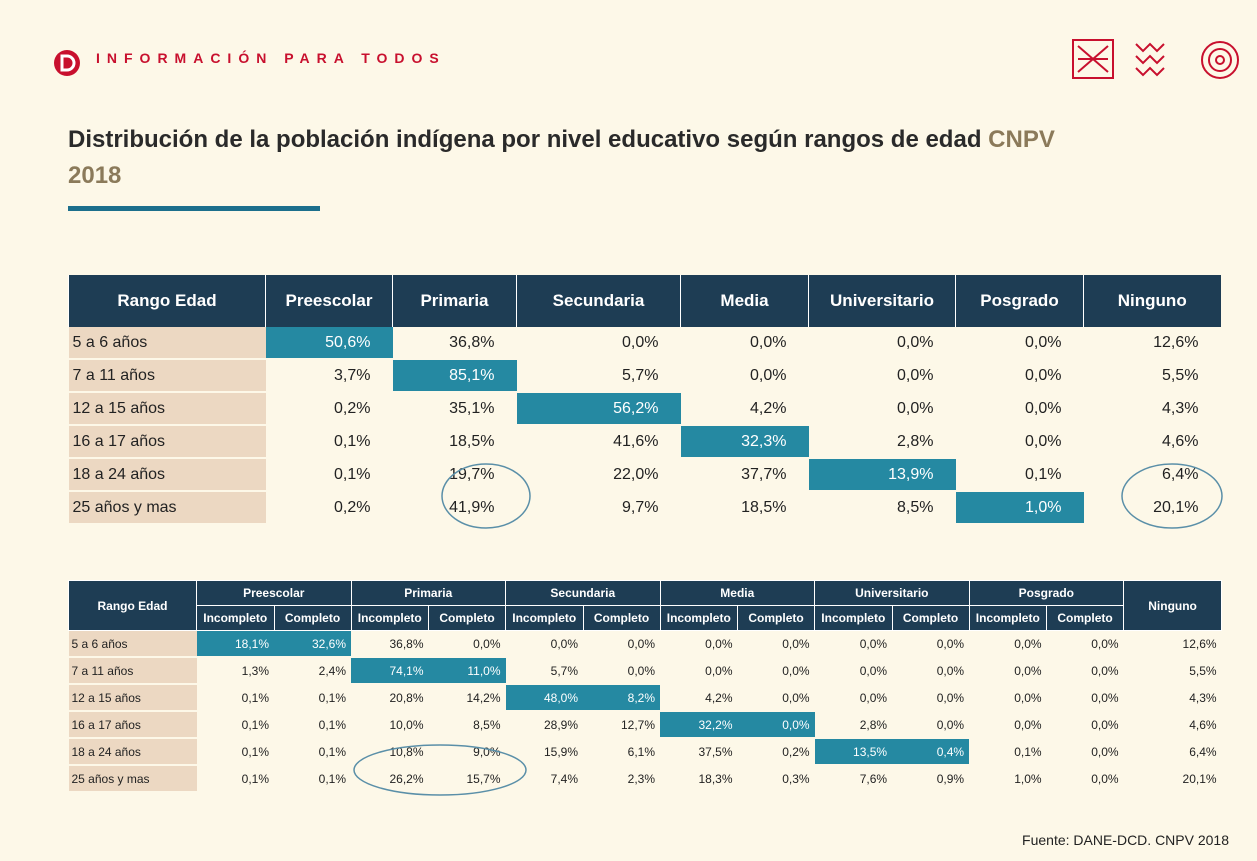 The image size is (1257, 861). Describe the element at coordinates (167, 442) in the screenshot. I see `row-label: 16 a 17 años` at that location.